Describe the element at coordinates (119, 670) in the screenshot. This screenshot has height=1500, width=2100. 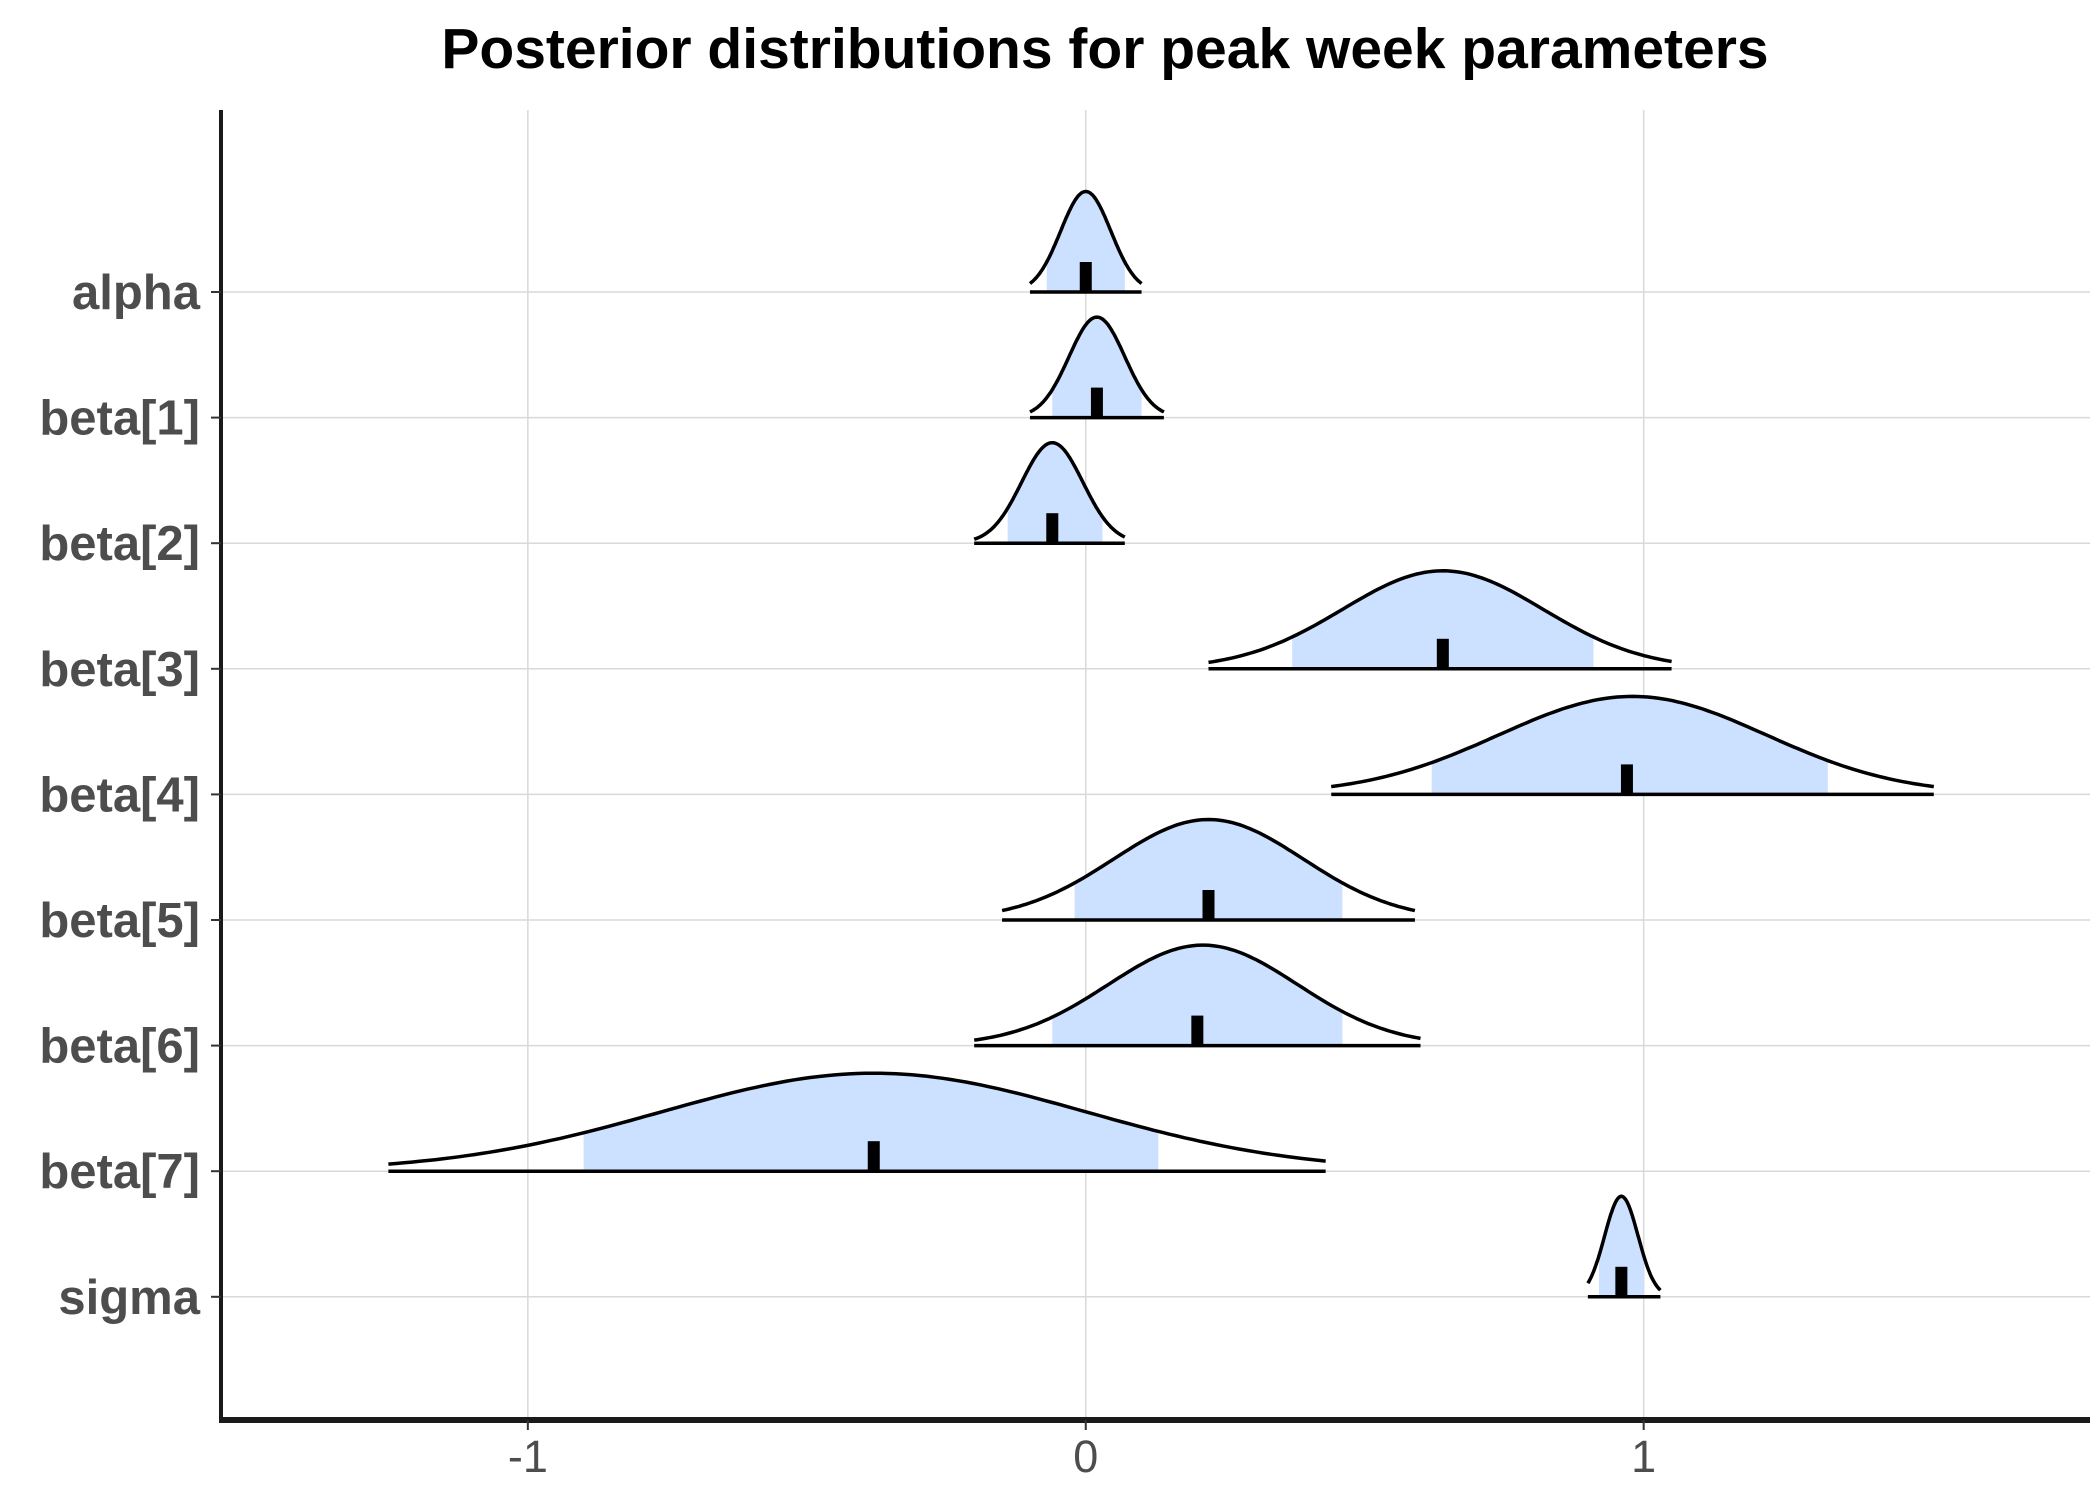
I see `y-tick-label: beta[3]` at that location.